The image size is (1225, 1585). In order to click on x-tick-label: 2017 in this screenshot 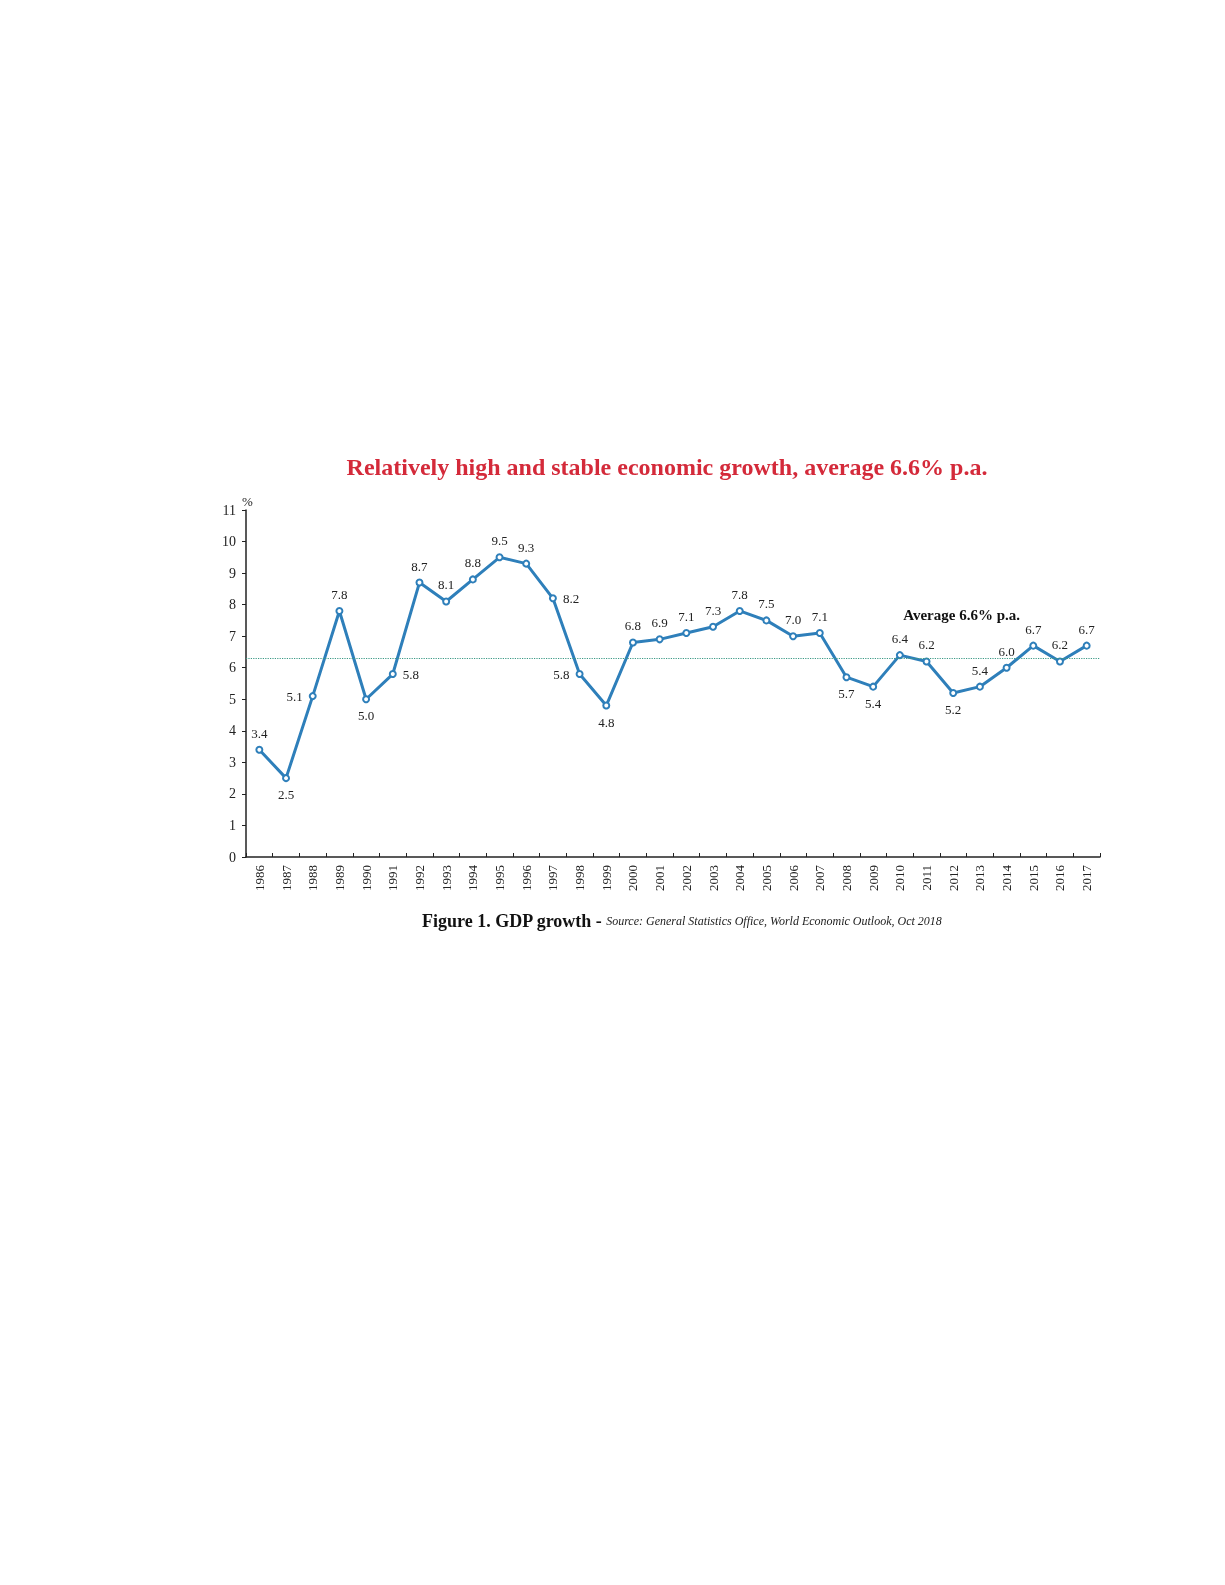, I will do `click(1087, 877)`.